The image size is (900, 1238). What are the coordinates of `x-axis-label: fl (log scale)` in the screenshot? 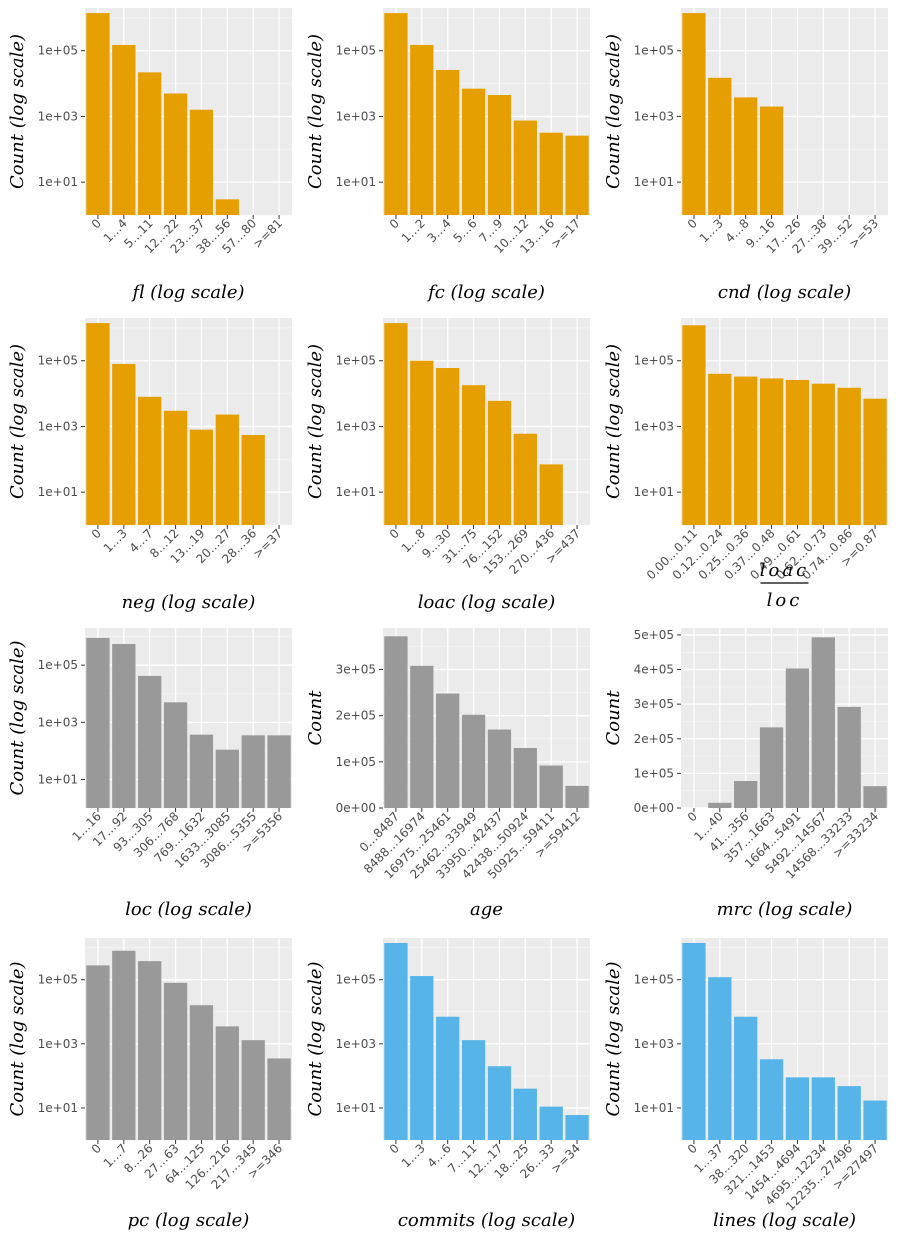 It's located at (187, 292).